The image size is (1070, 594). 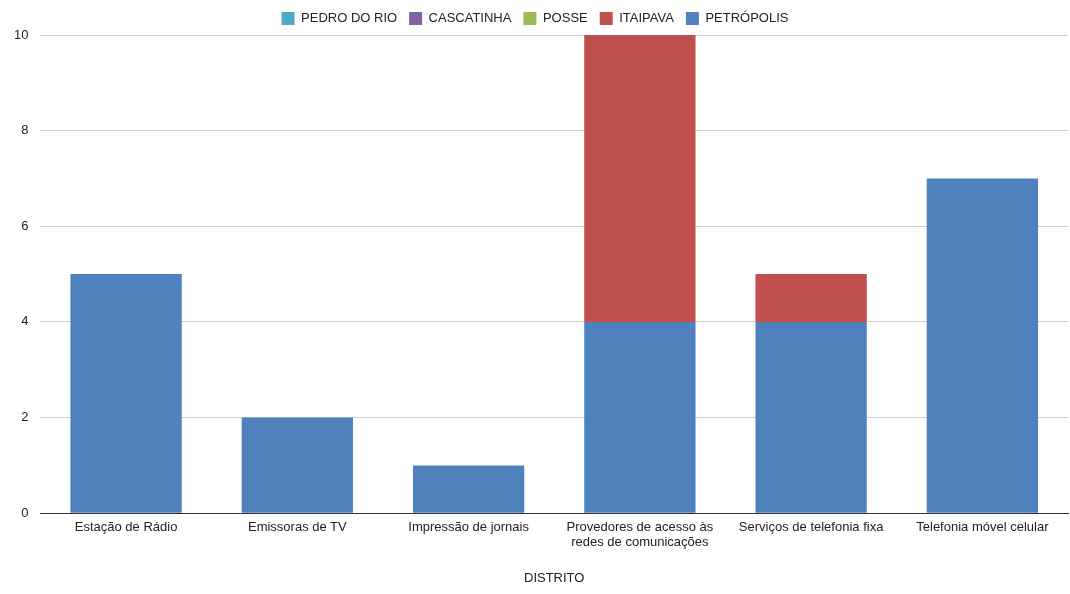 What do you see at coordinates (25, 512) in the screenshot?
I see `y-tick-label: 0` at bounding box center [25, 512].